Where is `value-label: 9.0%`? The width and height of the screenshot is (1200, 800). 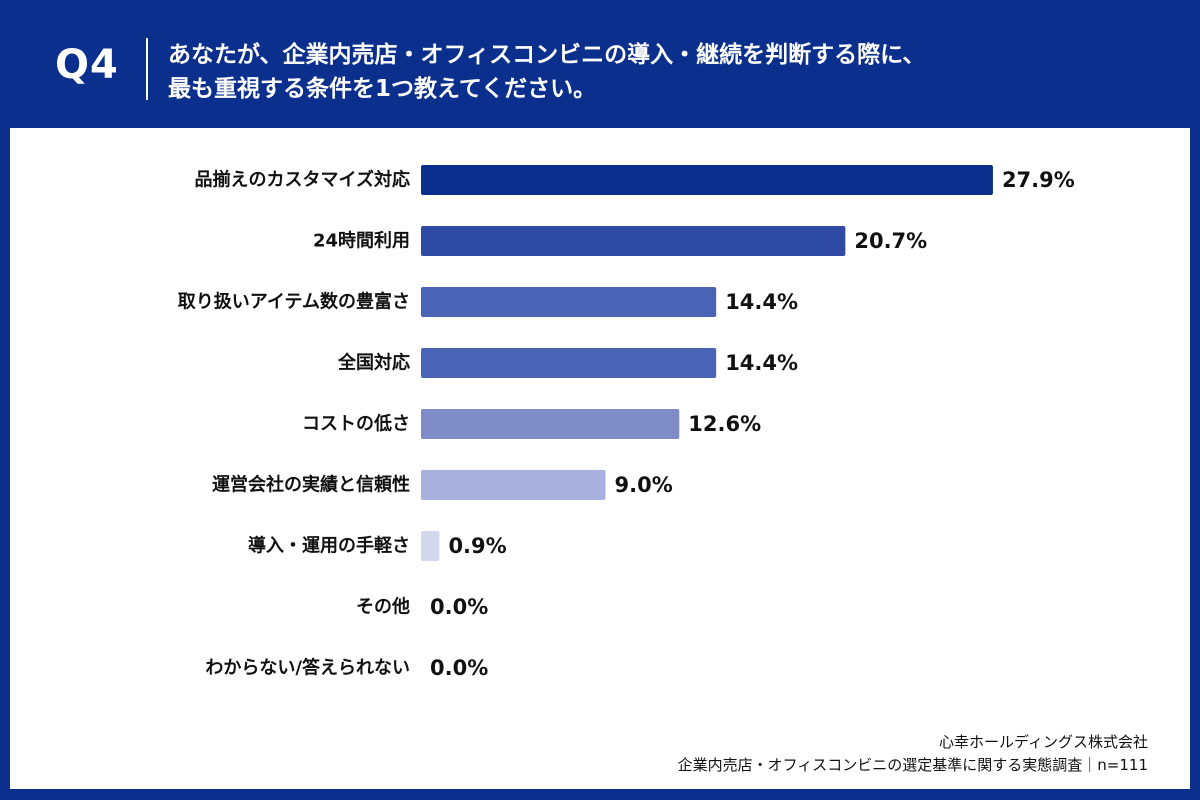
value-label: 9.0% is located at coordinates (644, 485).